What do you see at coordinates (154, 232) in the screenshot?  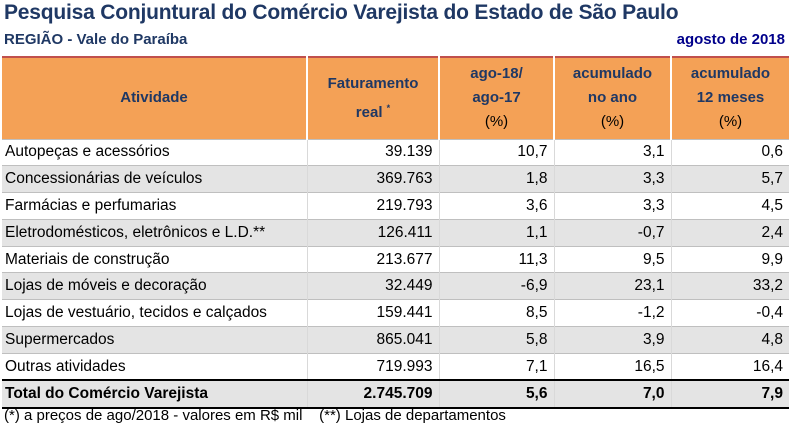 I see `cell-atividade: Eletrodomésticos, eletrônicos e L.D.**` at bounding box center [154, 232].